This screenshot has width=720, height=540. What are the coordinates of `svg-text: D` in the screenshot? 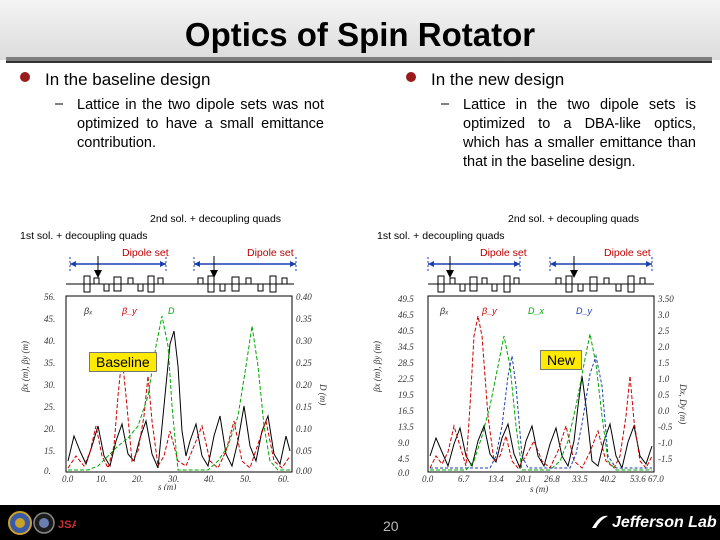 It's located at (171, 311).